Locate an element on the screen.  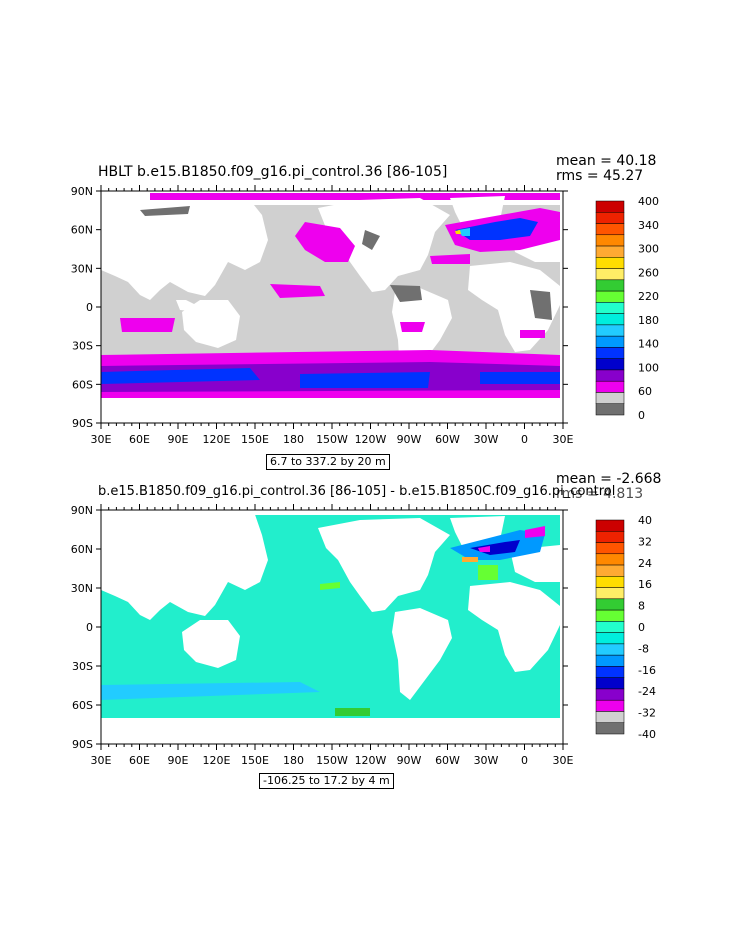
colorbar-label: 16 is located at coordinates (645, 584).